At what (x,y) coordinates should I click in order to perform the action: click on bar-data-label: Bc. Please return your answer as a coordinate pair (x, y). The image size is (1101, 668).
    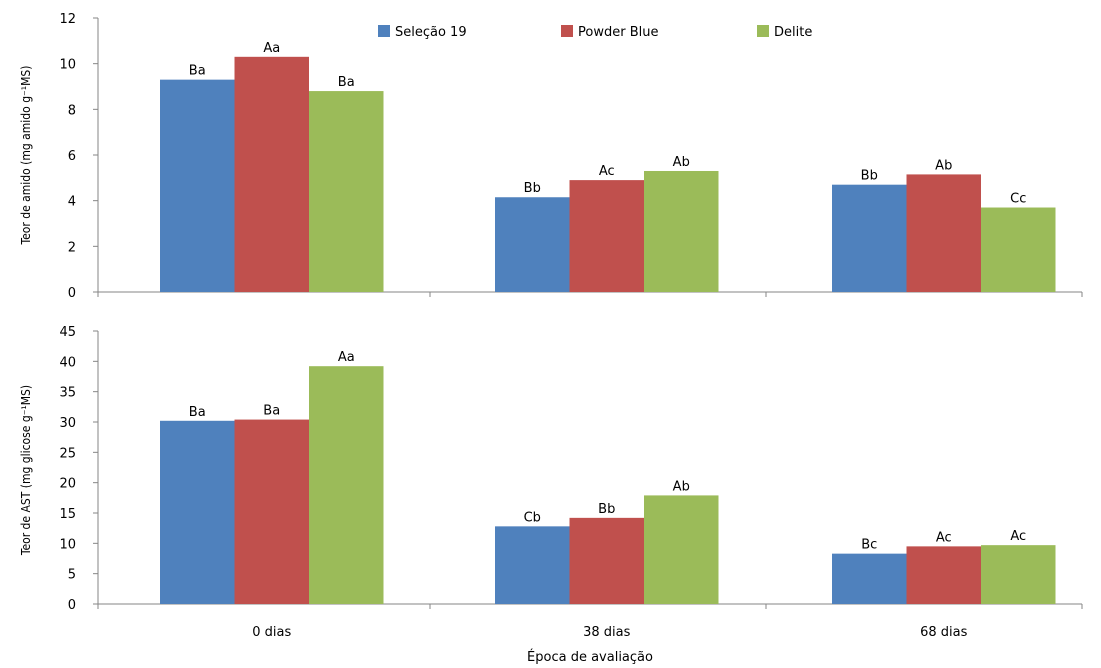
    Looking at the image, I should click on (869, 545).